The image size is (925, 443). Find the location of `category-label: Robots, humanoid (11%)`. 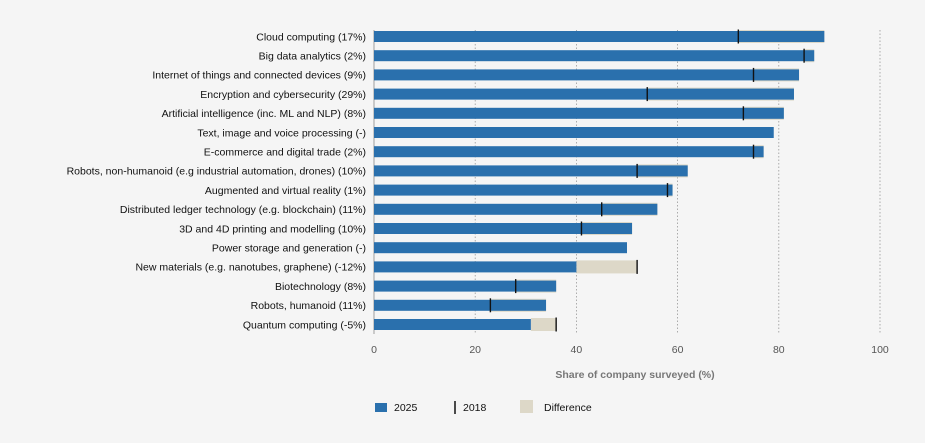

category-label: Robots, humanoid (11%) is located at coordinates (308, 306).